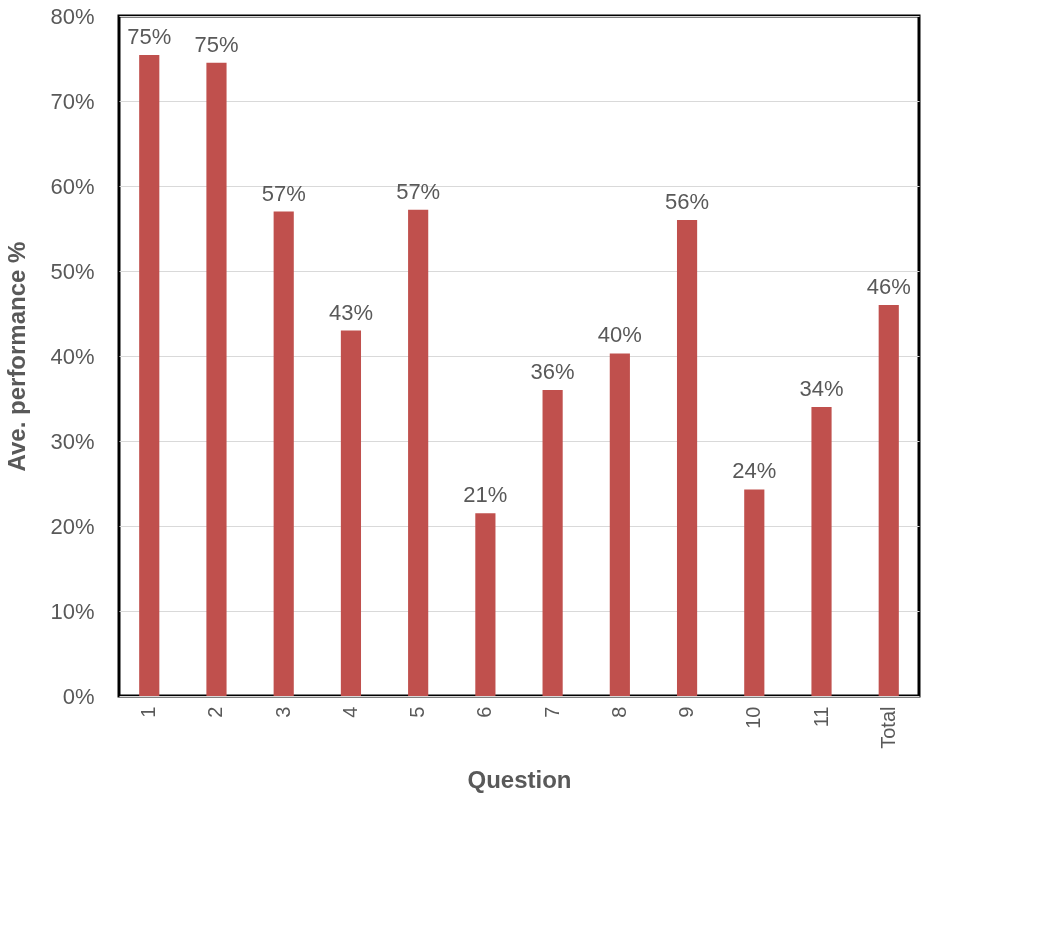  Describe the element at coordinates (754, 471) in the screenshot. I see `data-label: 24%` at that location.